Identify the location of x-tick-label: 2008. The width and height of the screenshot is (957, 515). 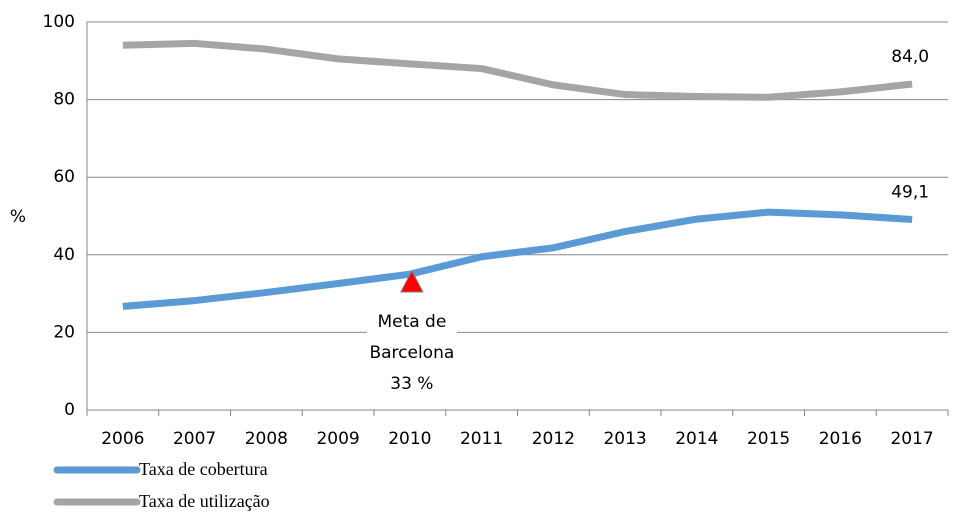
(266, 439).